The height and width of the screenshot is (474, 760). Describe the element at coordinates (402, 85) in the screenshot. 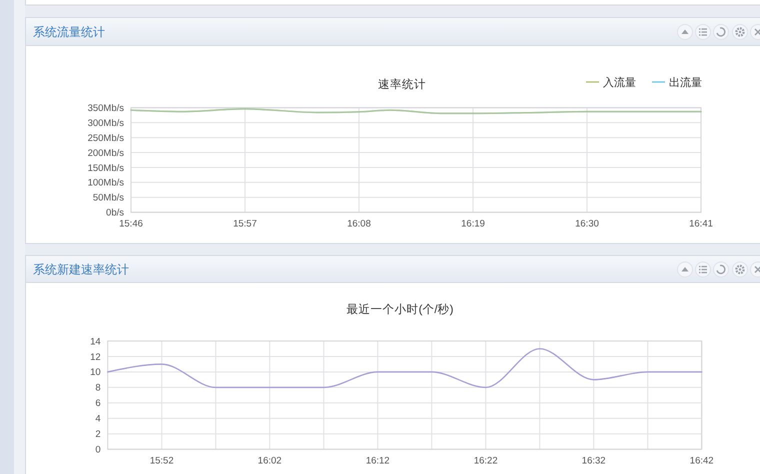

I see `subtitle: 速率统计` at that location.